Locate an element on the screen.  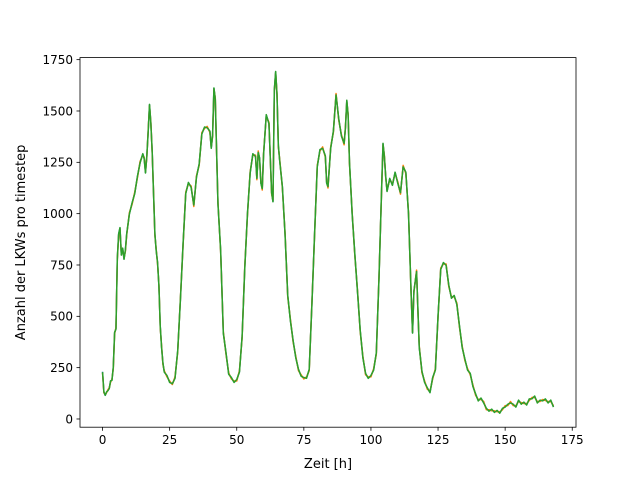
y-tick-label: 1000 is located at coordinates (57, 214).